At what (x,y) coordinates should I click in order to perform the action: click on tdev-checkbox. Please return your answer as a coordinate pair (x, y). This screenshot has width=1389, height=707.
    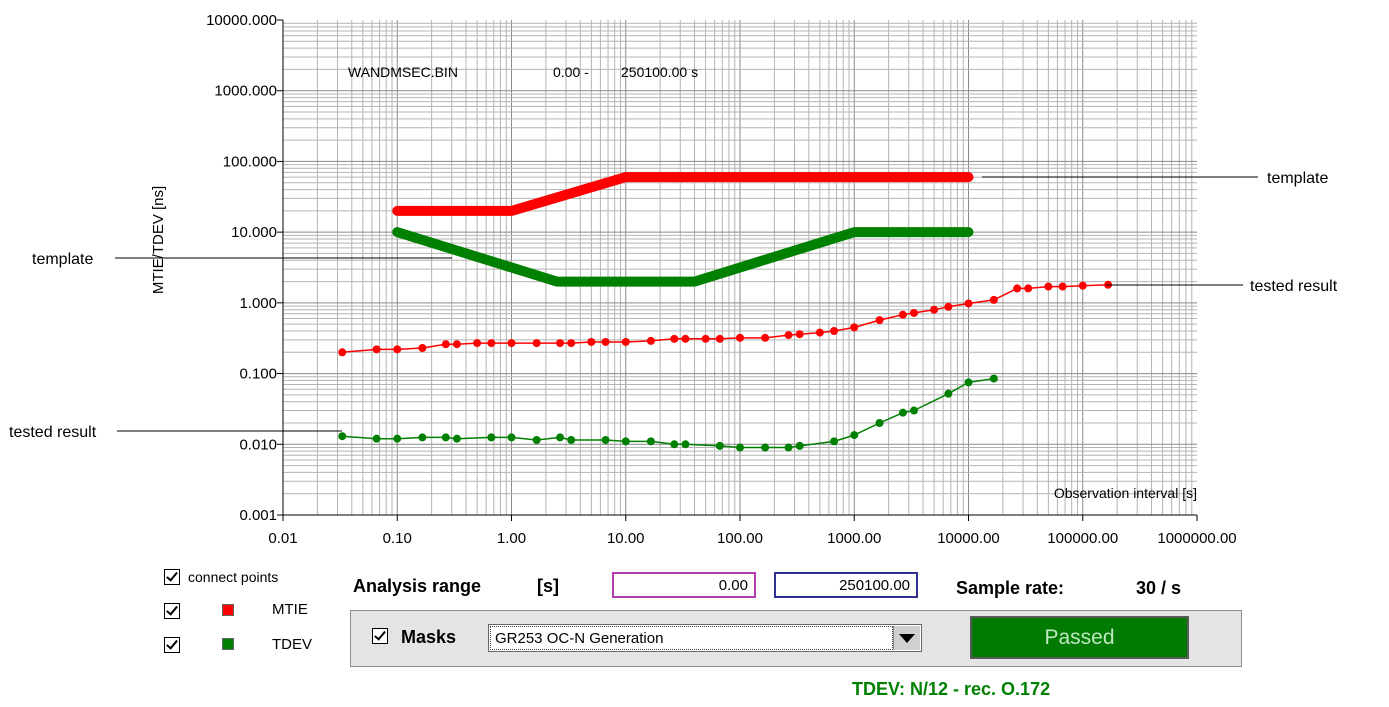
    Looking at the image, I should click on (172, 645).